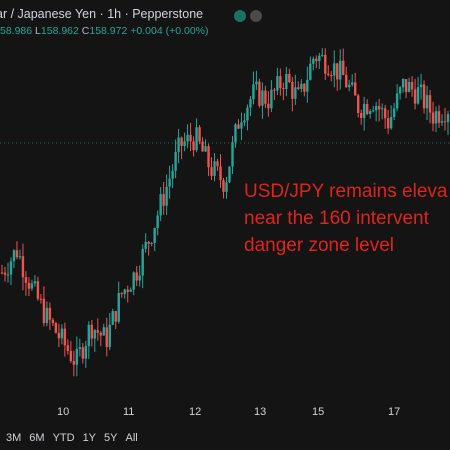 The height and width of the screenshot is (450, 450). I want to click on range-button-ytd: YTD, so click(63, 438).